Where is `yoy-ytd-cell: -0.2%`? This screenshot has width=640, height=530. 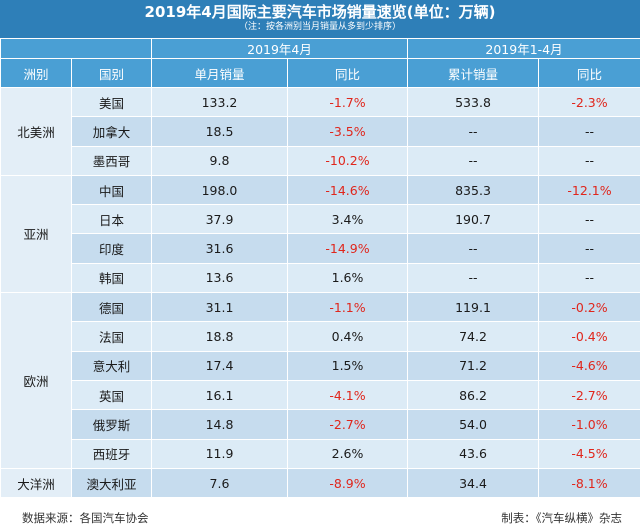
yoy-ytd-cell: -0.2% is located at coordinates (589, 307).